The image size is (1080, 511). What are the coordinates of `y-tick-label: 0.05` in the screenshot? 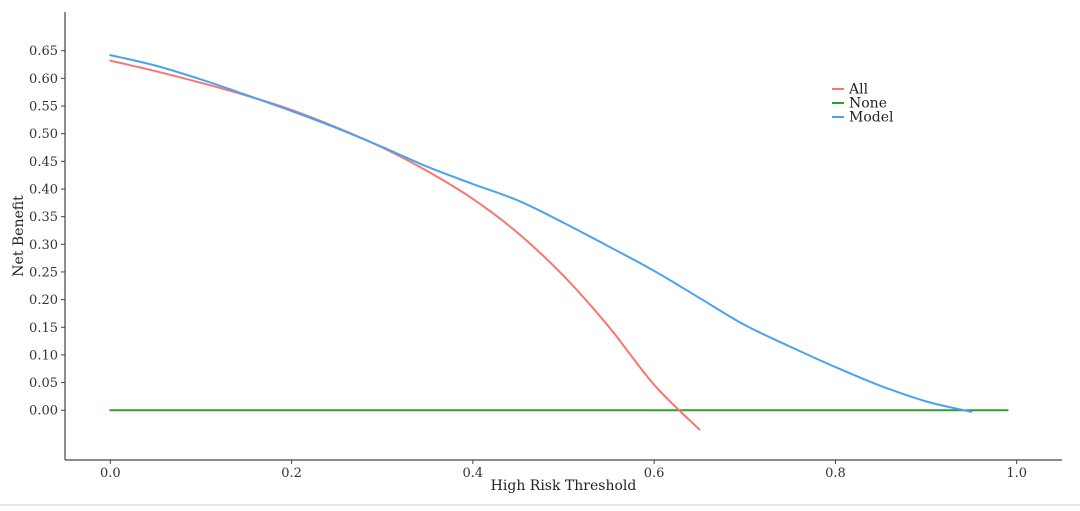 It's located at (43, 383).